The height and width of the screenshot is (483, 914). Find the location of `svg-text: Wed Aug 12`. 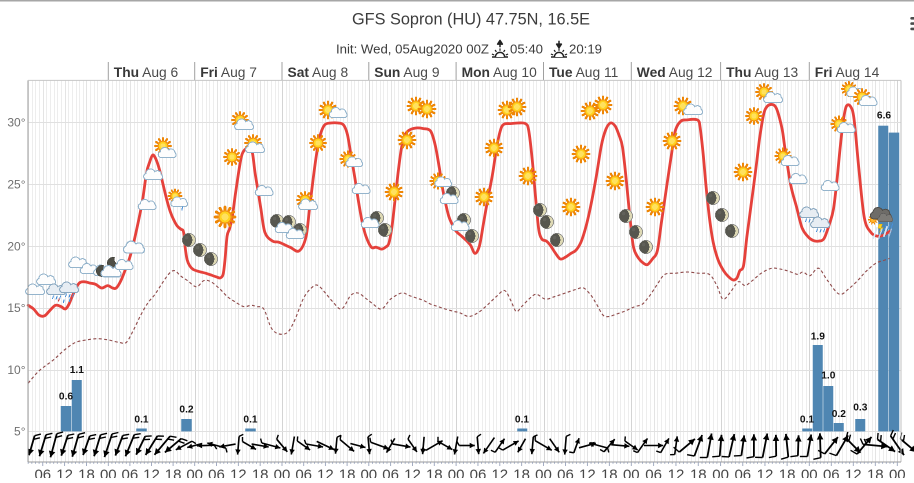

svg-text: Wed Aug 12 is located at coordinates (675, 72).